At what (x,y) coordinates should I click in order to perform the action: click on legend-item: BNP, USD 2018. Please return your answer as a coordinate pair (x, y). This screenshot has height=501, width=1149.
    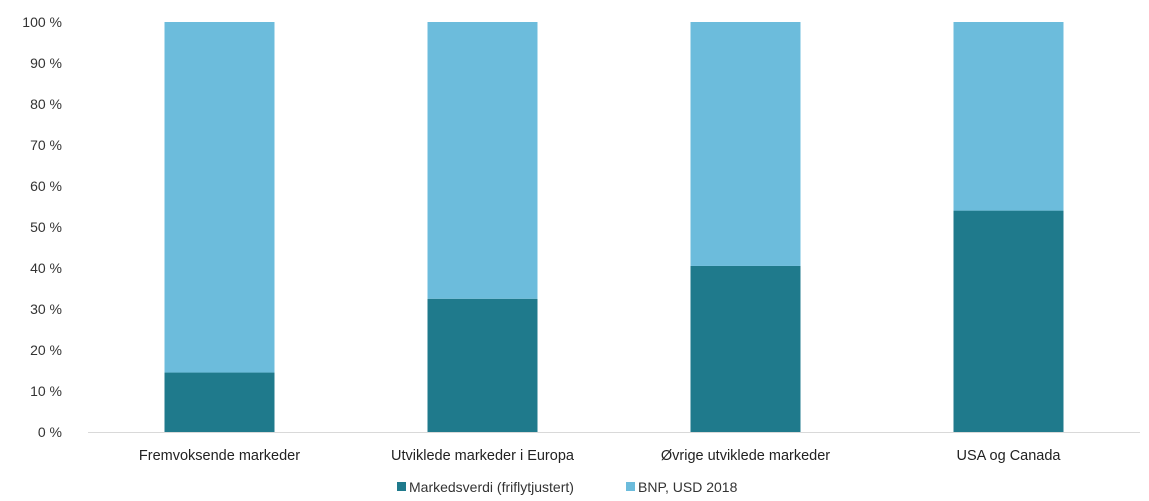
    Looking at the image, I should click on (682, 487).